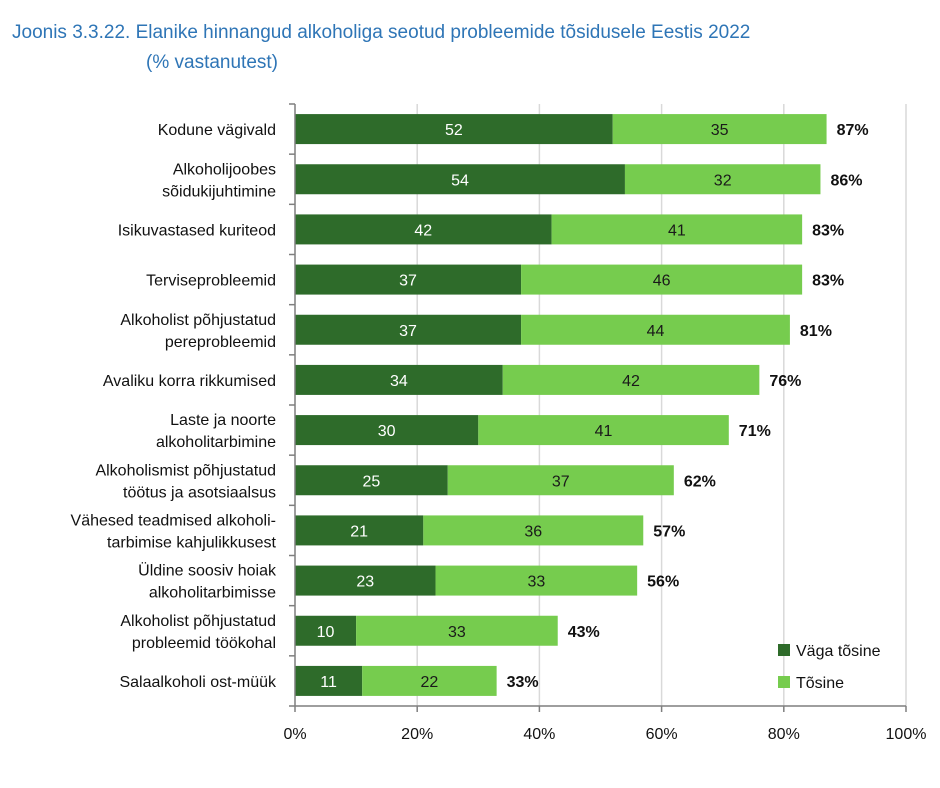 The height and width of the screenshot is (788, 940). I want to click on data-label-total: 81%, so click(816, 331).